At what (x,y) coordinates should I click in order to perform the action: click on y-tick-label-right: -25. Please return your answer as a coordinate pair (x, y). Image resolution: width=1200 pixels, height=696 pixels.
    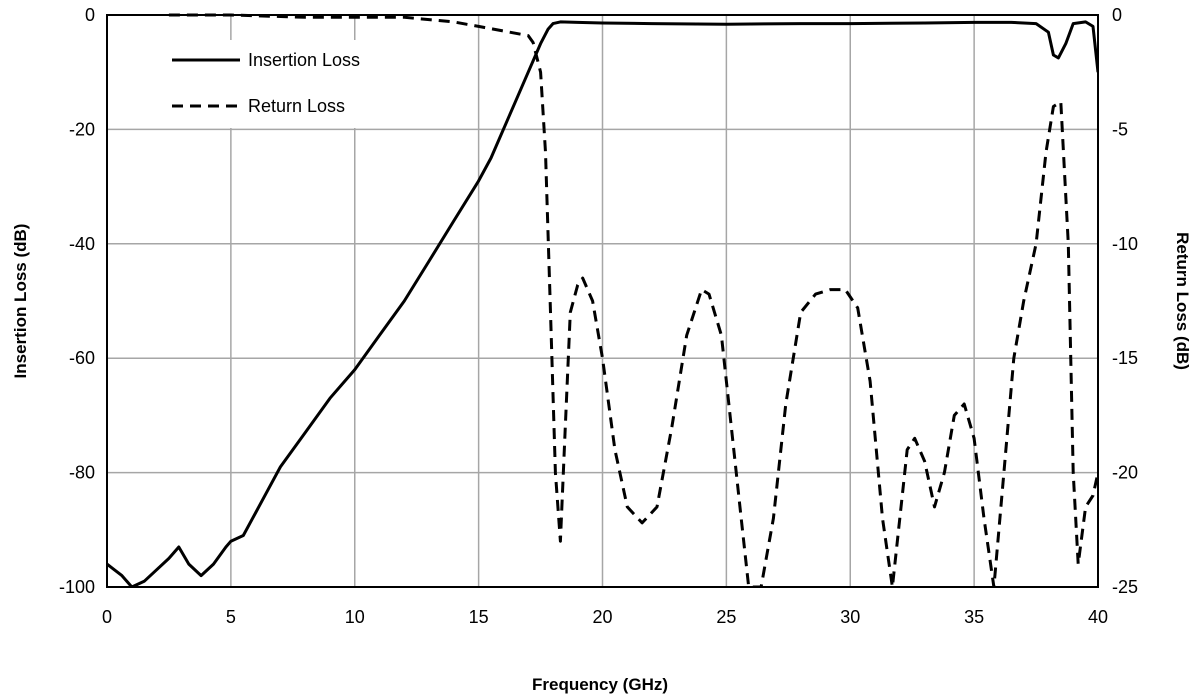
    Looking at the image, I should click on (1125, 587).